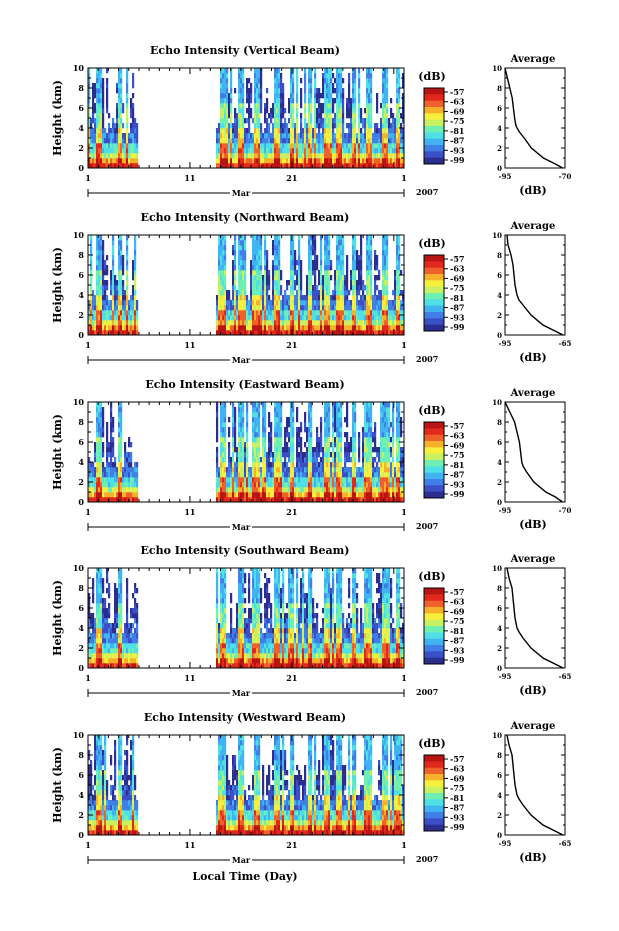 The height and width of the screenshot is (931, 619). Describe the element at coordinates (457, 308) in the screenshot. I see `colorbar-tick-label: -87` at that location.